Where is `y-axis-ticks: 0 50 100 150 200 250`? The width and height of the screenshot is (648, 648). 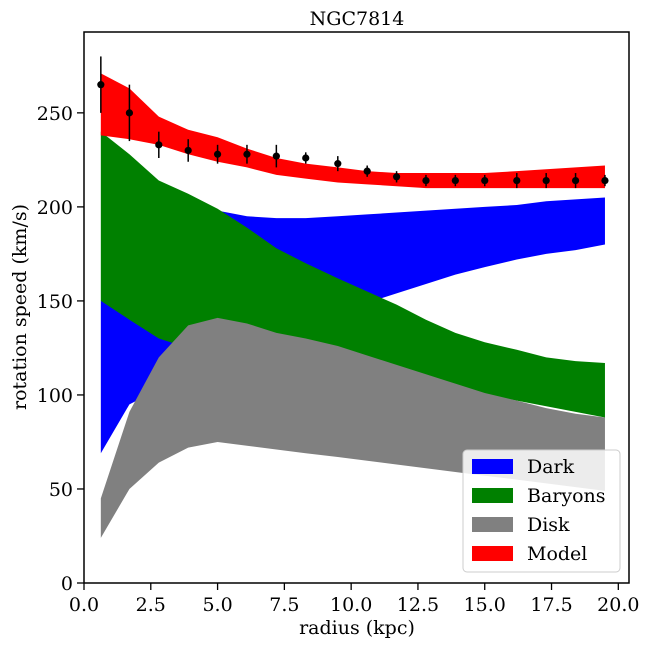
y-axis-ticks: 0 50 100 150 200 250 is located at coordinates (60, 349).